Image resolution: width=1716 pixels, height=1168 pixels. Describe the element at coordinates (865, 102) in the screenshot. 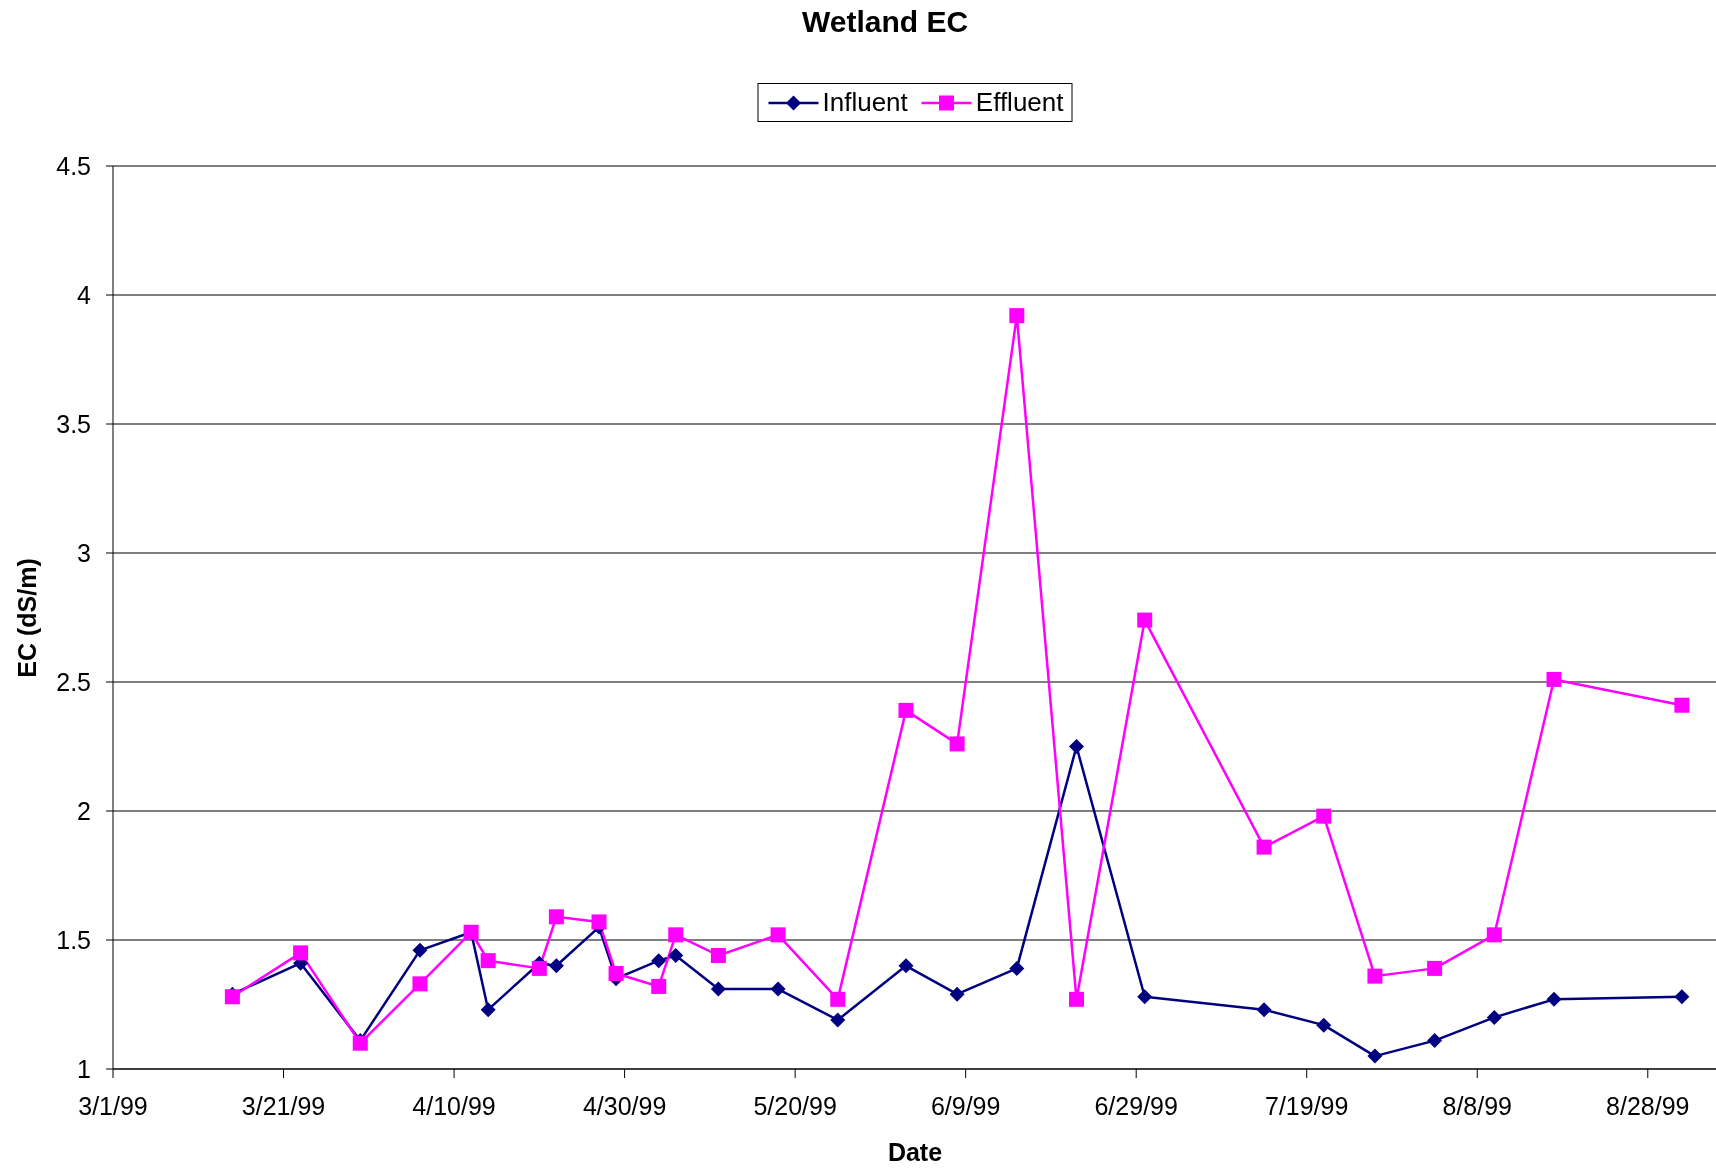

I see `legend-label: Influent` at that location.